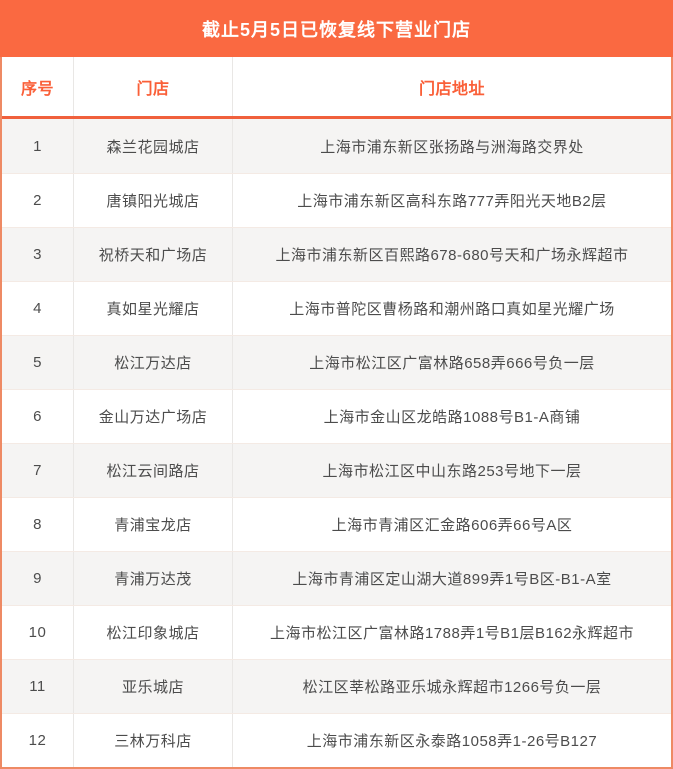 The width and height of the screenshot is (673, 769). Describe the element at coordinates (153, 470) in the screenshot. I see `cell-store-name: 松江云间路店` at that location.